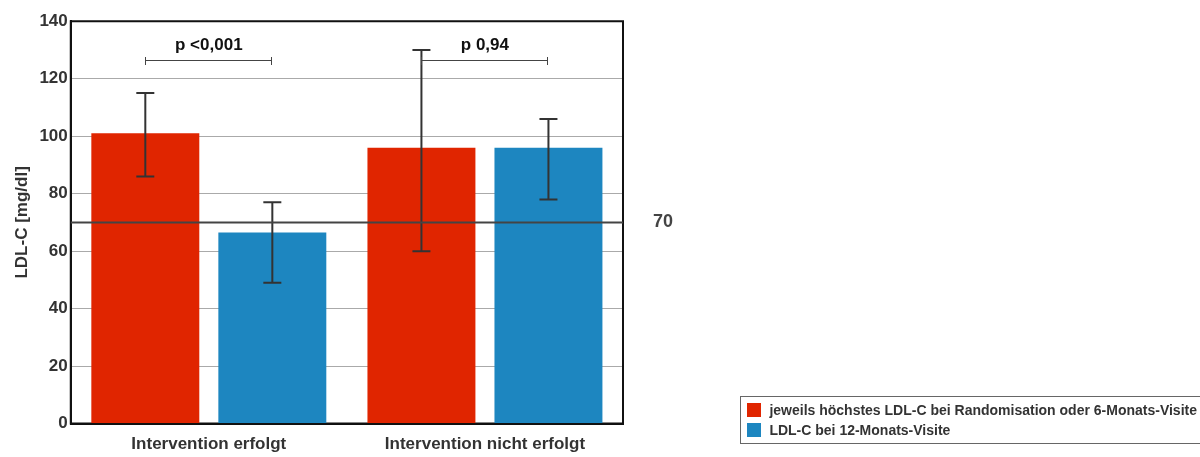  Describe the element at coordinates (209, 444) in the screenshot. I see `x-tick-label: Intervention erfolgt` at that location.